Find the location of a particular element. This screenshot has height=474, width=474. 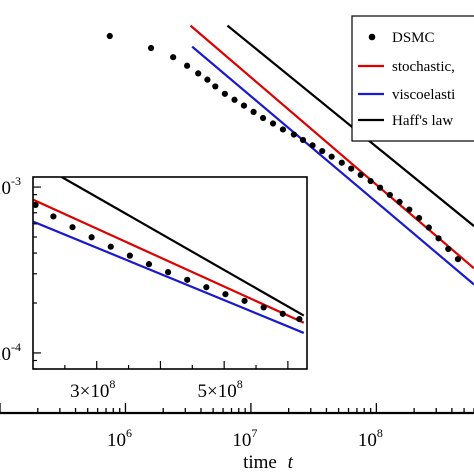

inset-y-tick-label: 10-3 is located at coordinates (10, 186).